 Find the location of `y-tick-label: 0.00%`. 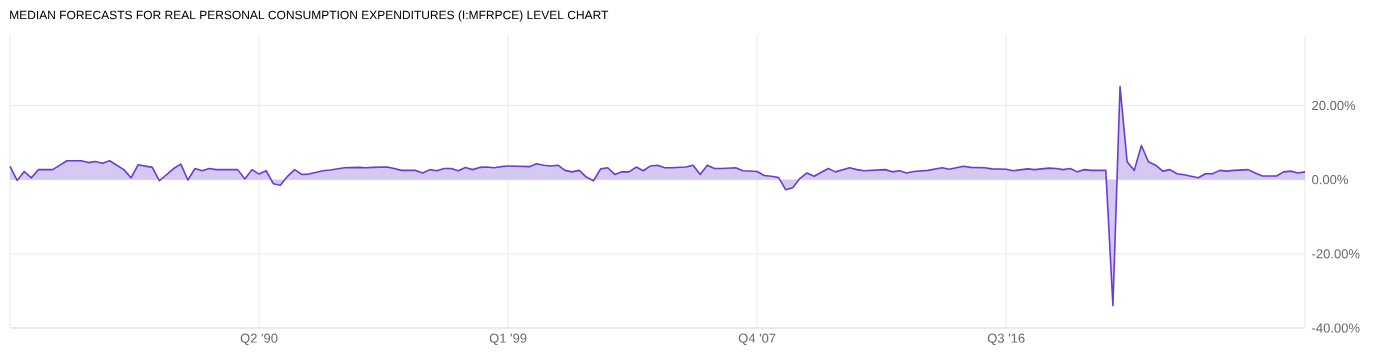

y-tick-label: 0.00% is located at coordinates (1330, 180).